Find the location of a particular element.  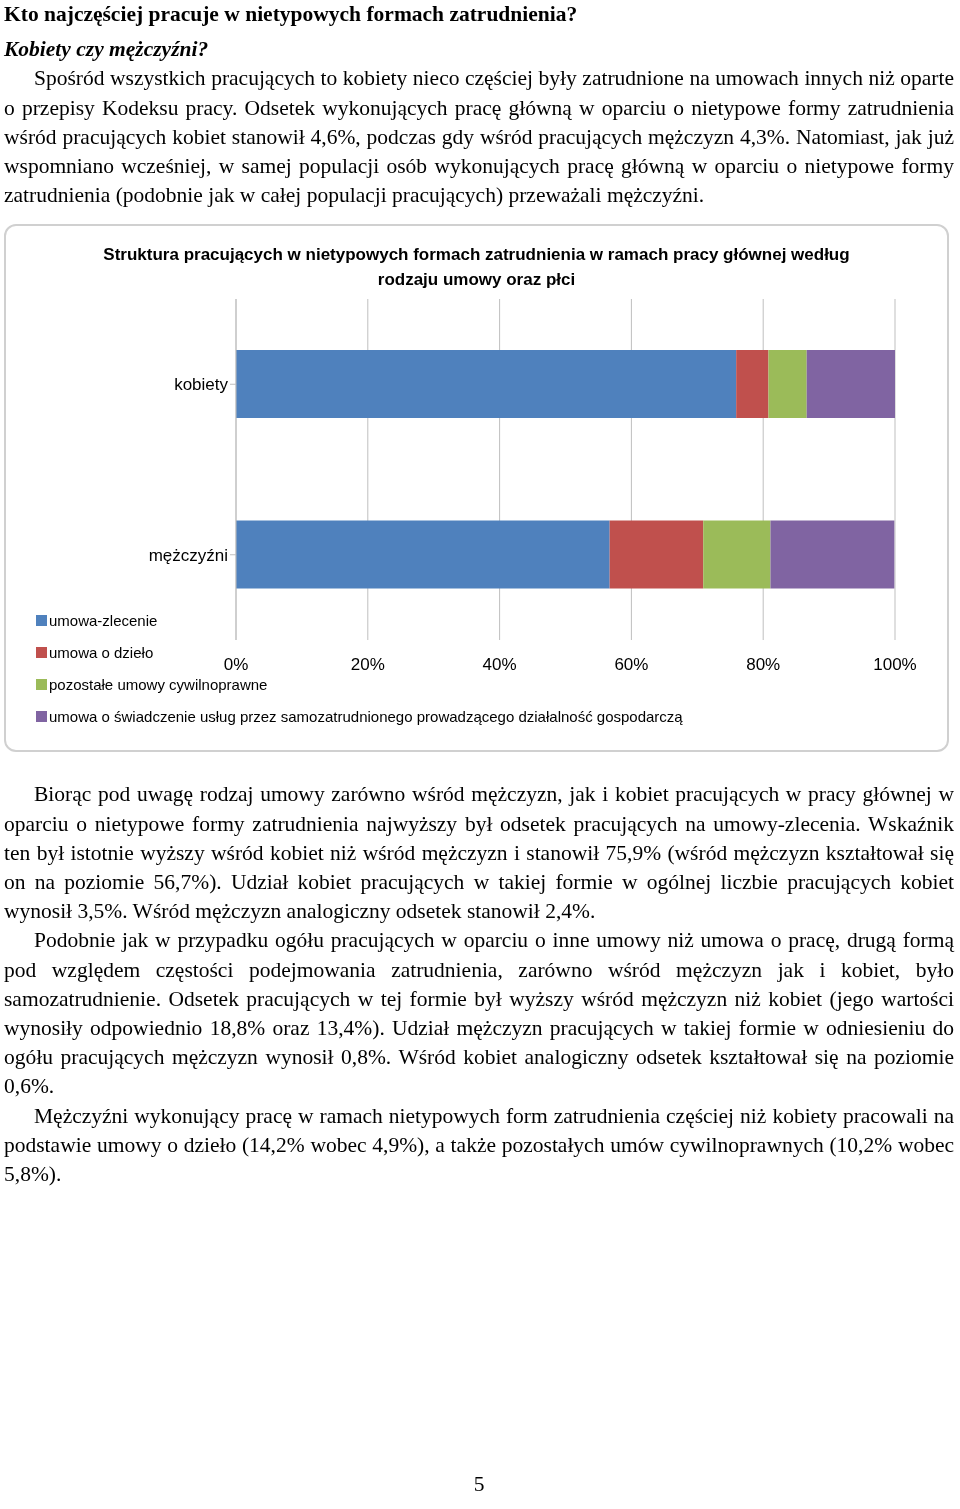

x-tick-label: 60% is located at coordinates (631, 665).